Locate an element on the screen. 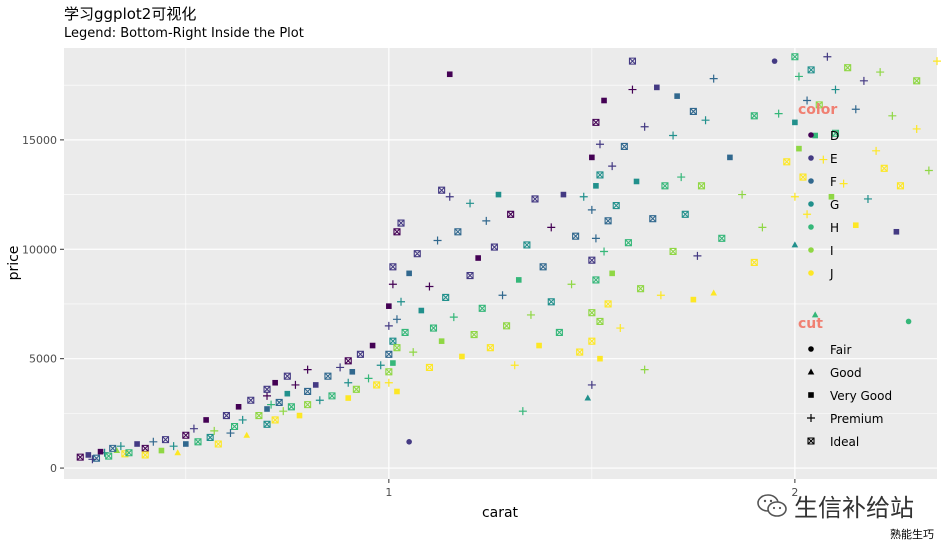 This screenshot has height=546, width=942. legend-label-color: D is located at coordinates (834, 136).